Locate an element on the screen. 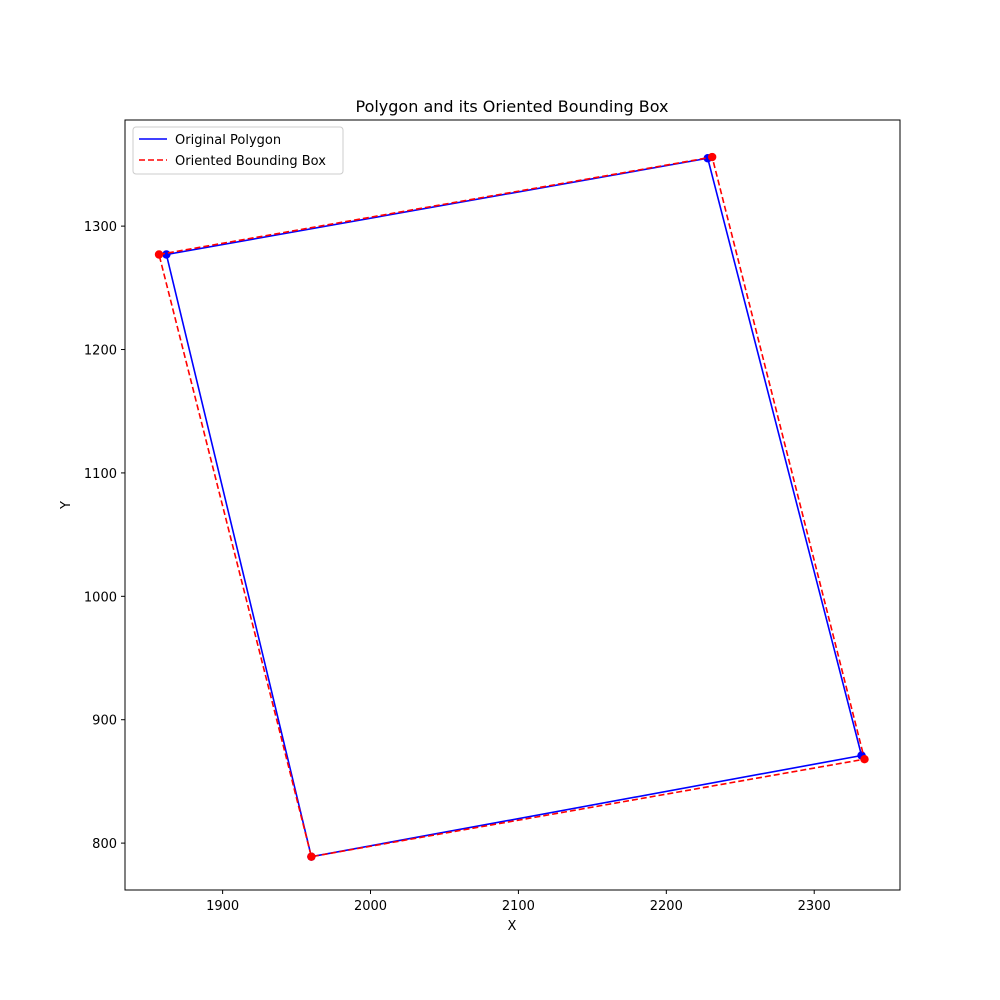 Image resolution: width=1000 pixels, height=1000 pixels. x-tick-label: 2200 is located at coordinates (666, 906).